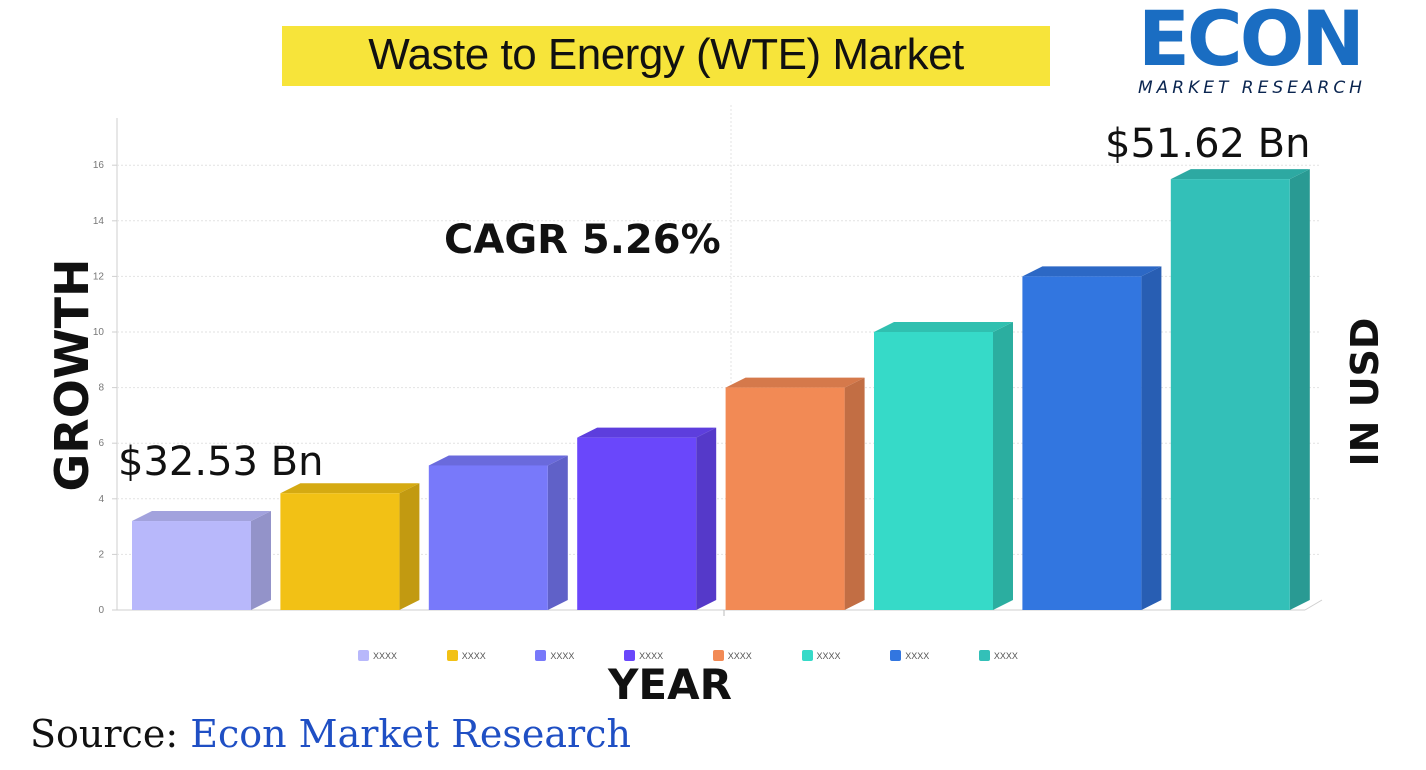  What do you see at coordinates (101, 443) in the screenshot?
I see `y-tick-label: 6` at bounding box center [101, 443].